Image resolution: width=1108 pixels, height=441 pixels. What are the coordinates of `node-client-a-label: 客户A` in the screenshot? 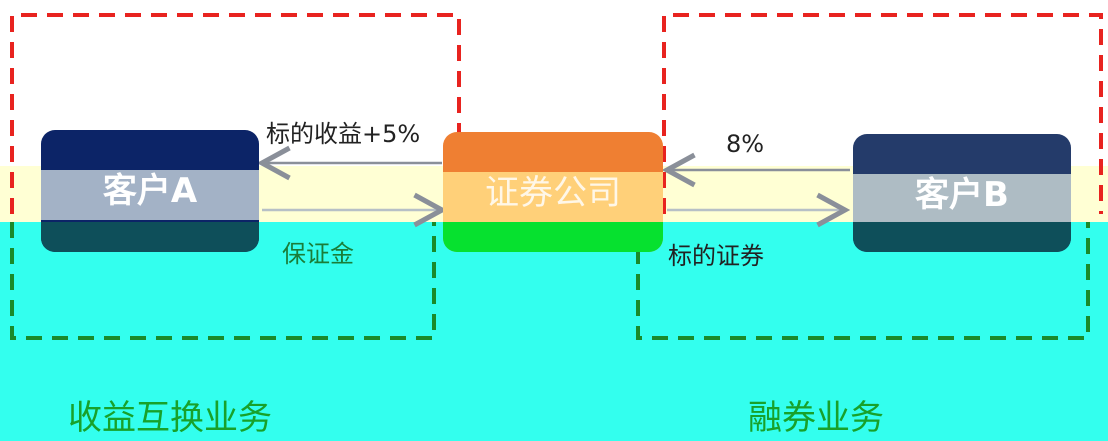 It's located at (150, 191).